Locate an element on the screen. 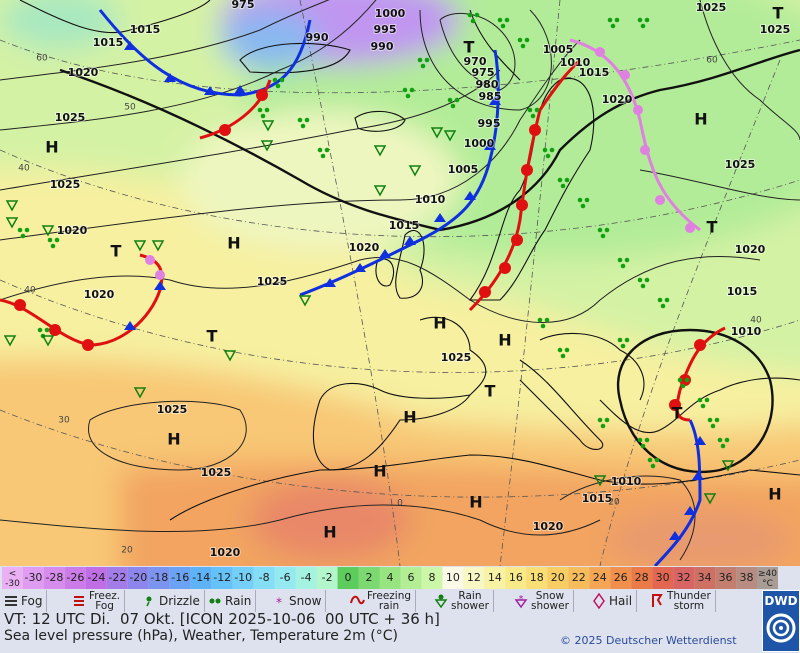 This screenshot has height=653, width=800. isobar-label: 1010 is located at coordinates (746, 331).